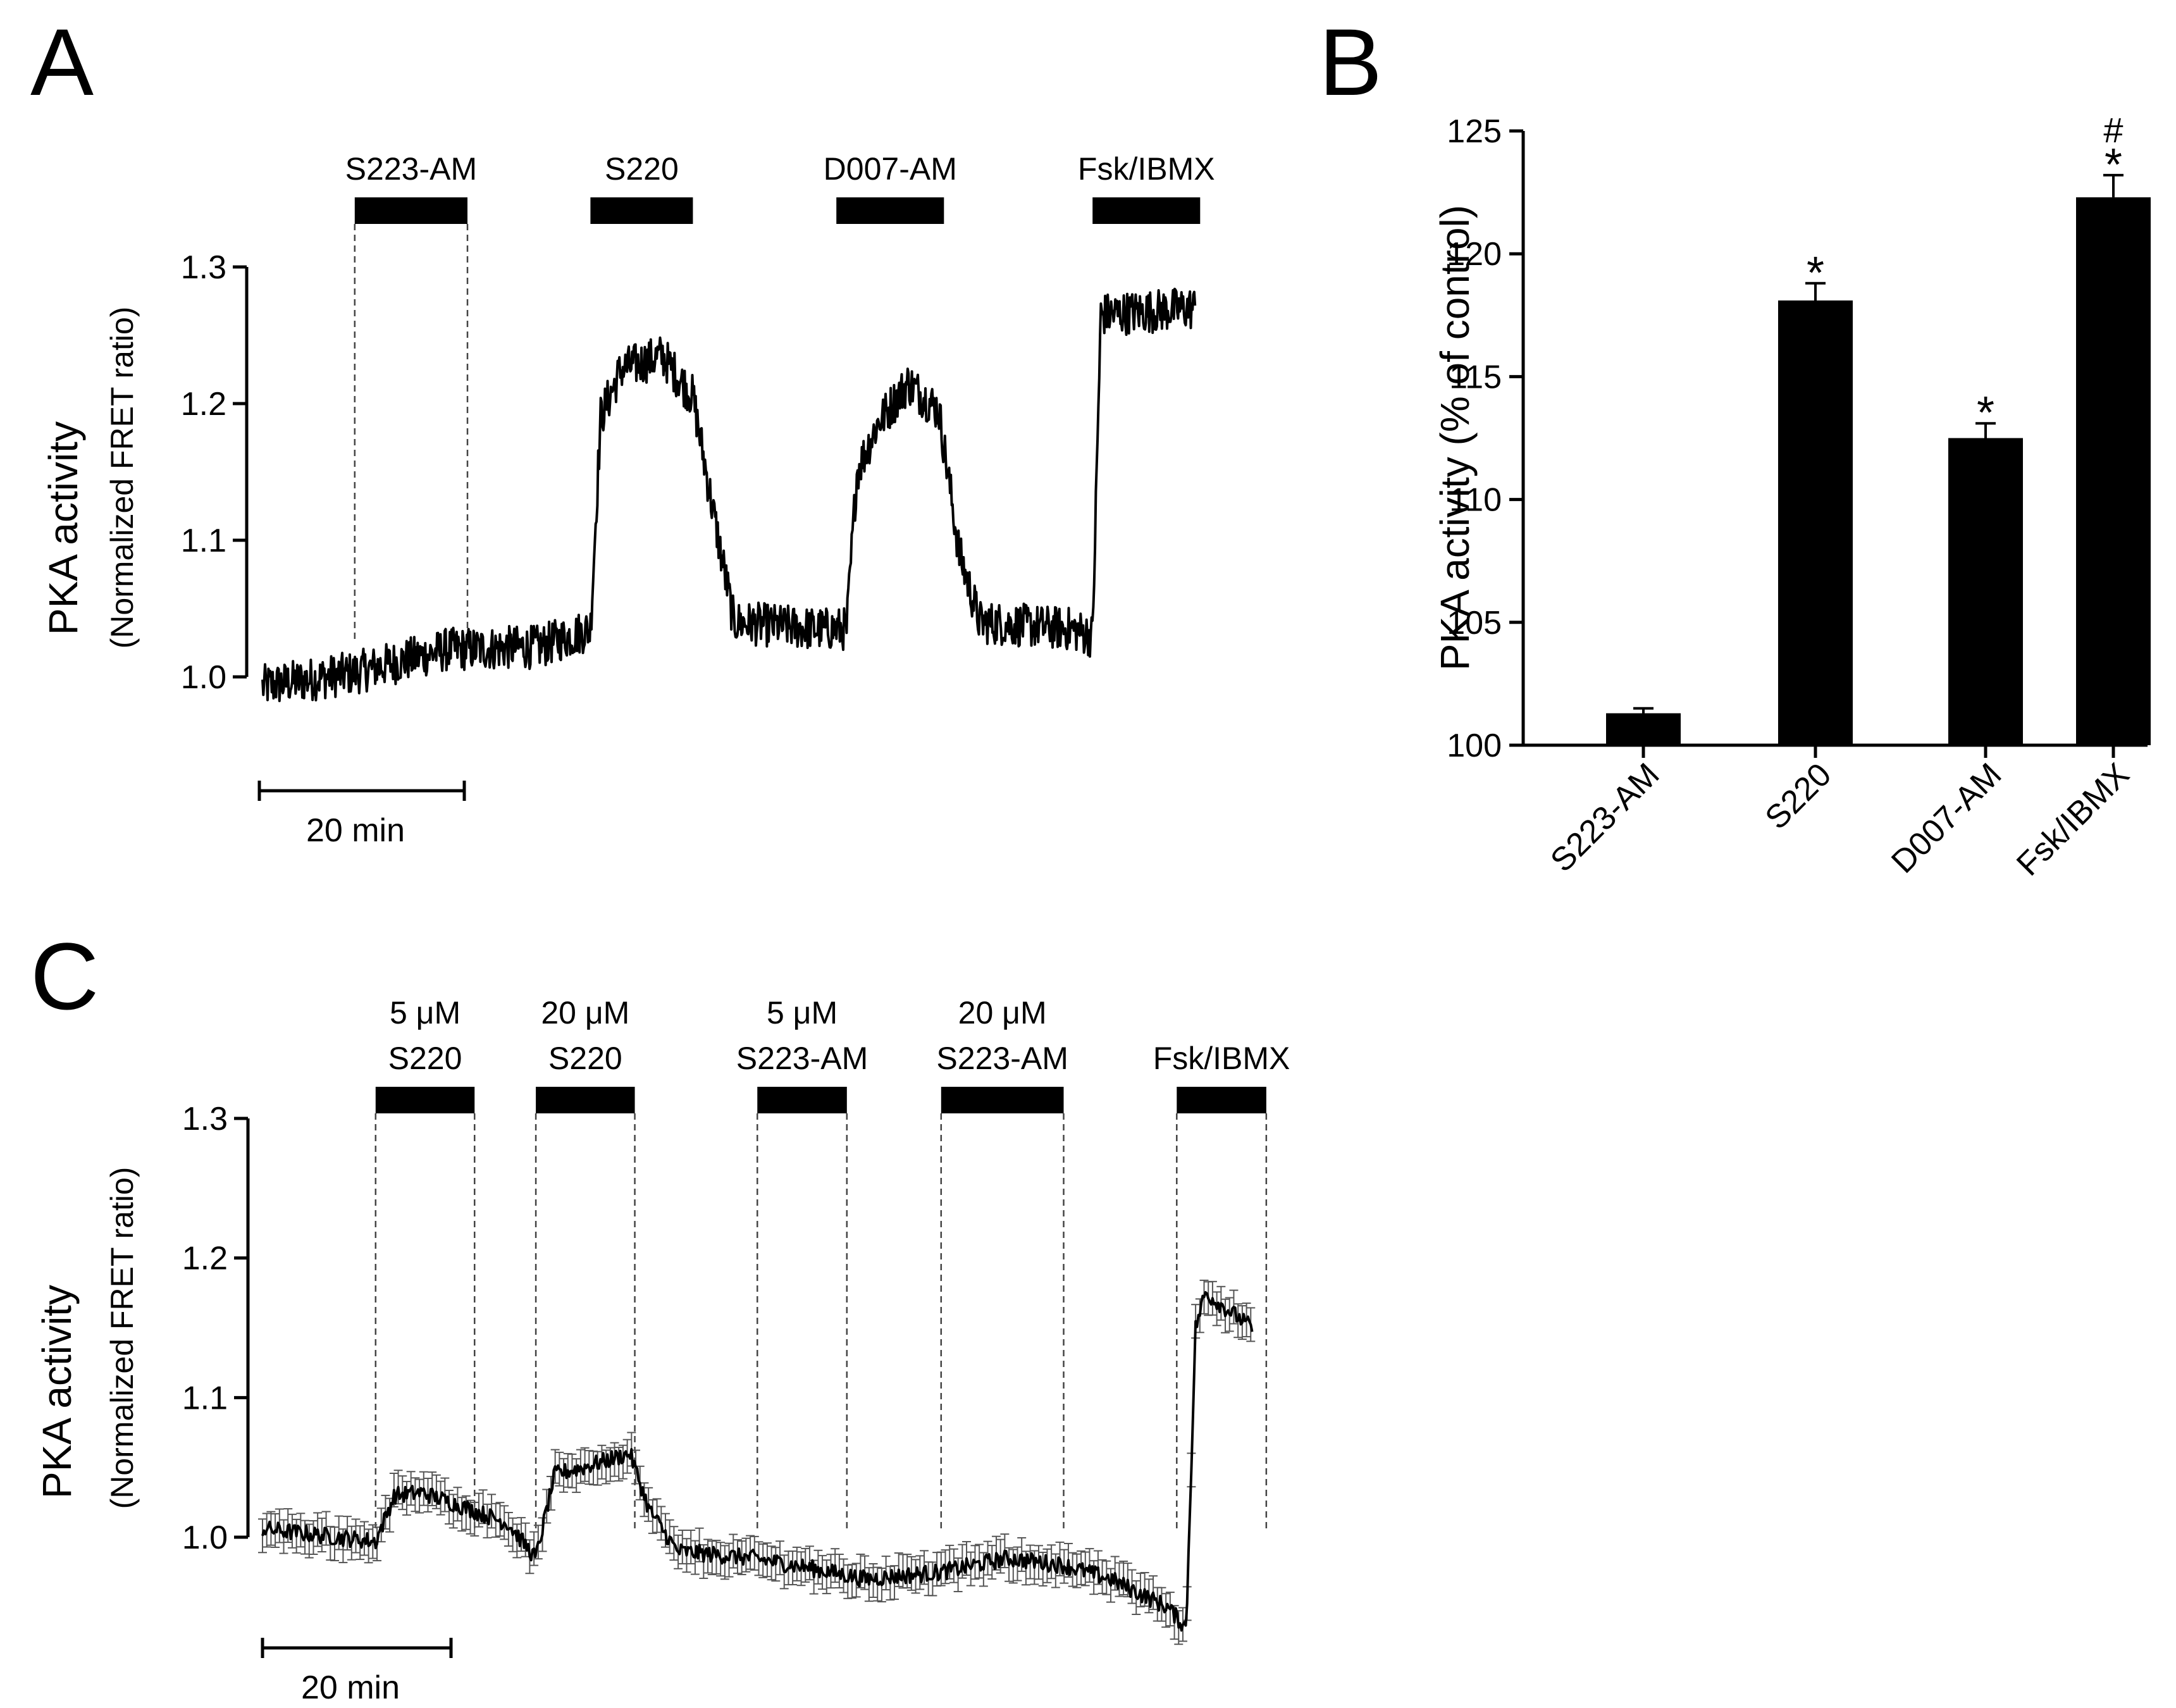  I want to click on panel-c-ylabel: PKA activity, so click(57, 1392).